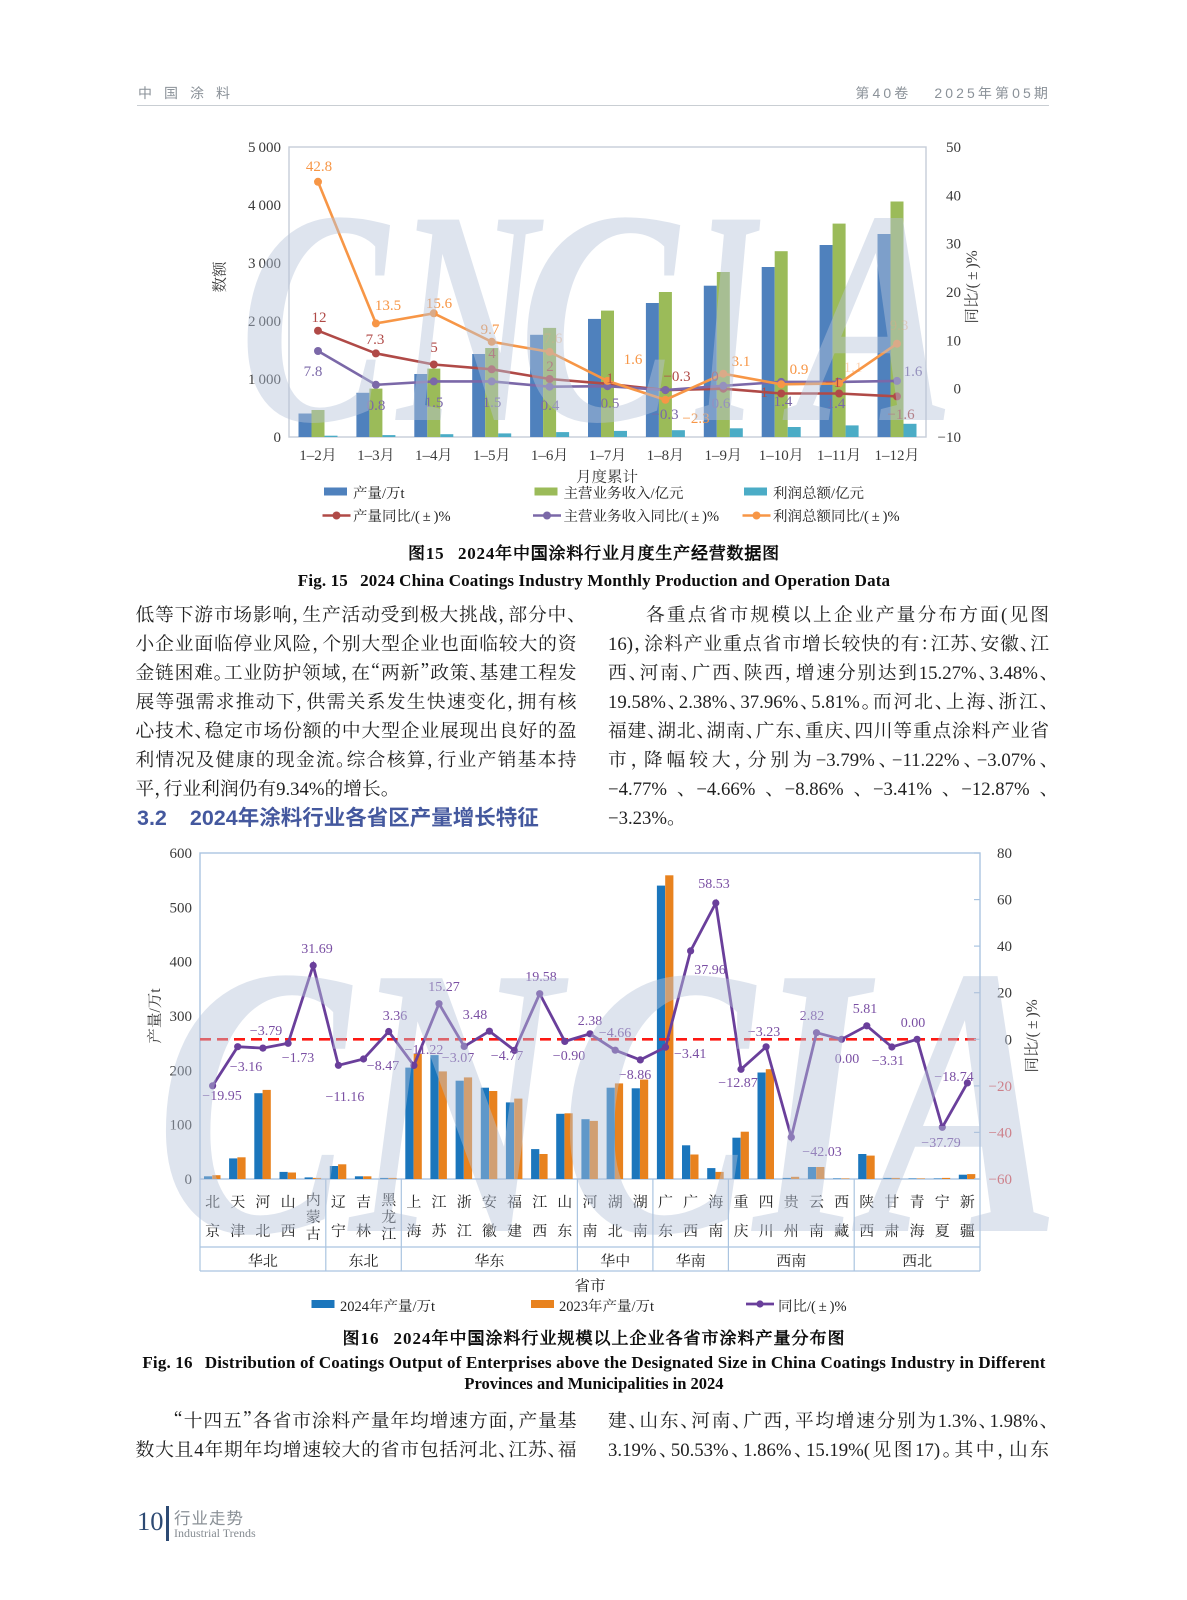 Image resolution: width=1187 pixels, height=1600 pixels. Describe the element at coordinates (792, 1202) in the screenshot. I see `svg-text: 贵` at that location.